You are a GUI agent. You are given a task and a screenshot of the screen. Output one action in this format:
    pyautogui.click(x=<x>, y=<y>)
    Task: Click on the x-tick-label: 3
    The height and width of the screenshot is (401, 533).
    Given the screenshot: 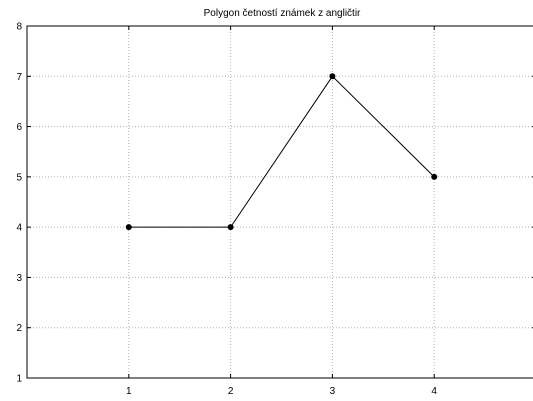 What is the action you would take?
    pyautogui.click(x=333, y=391)
    